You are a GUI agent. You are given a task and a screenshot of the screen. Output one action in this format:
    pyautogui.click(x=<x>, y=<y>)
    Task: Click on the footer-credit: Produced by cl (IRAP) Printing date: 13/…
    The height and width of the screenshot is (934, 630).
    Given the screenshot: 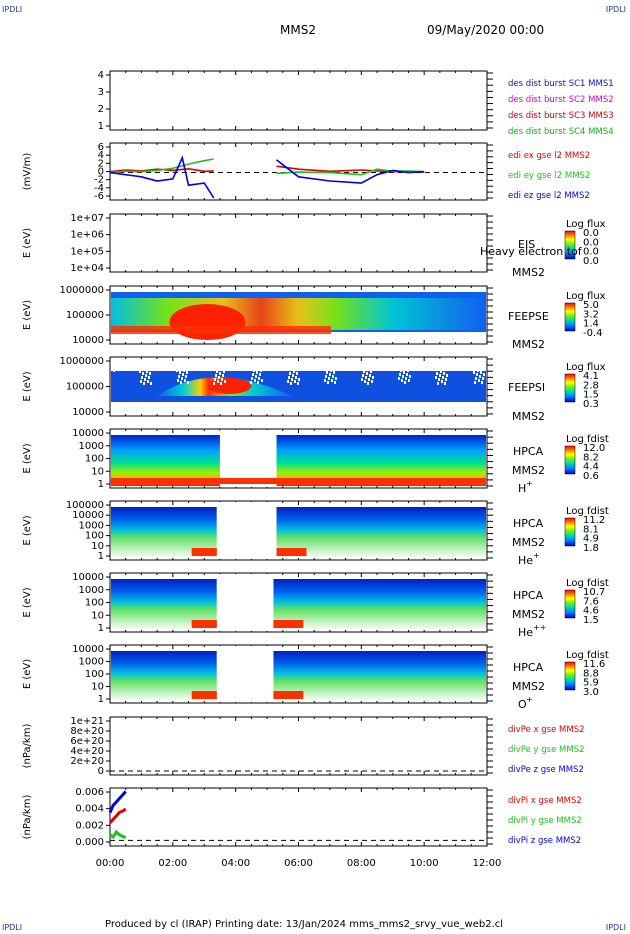 What is the action you would take?
    pyautogui.click(x=304, y=924)
    